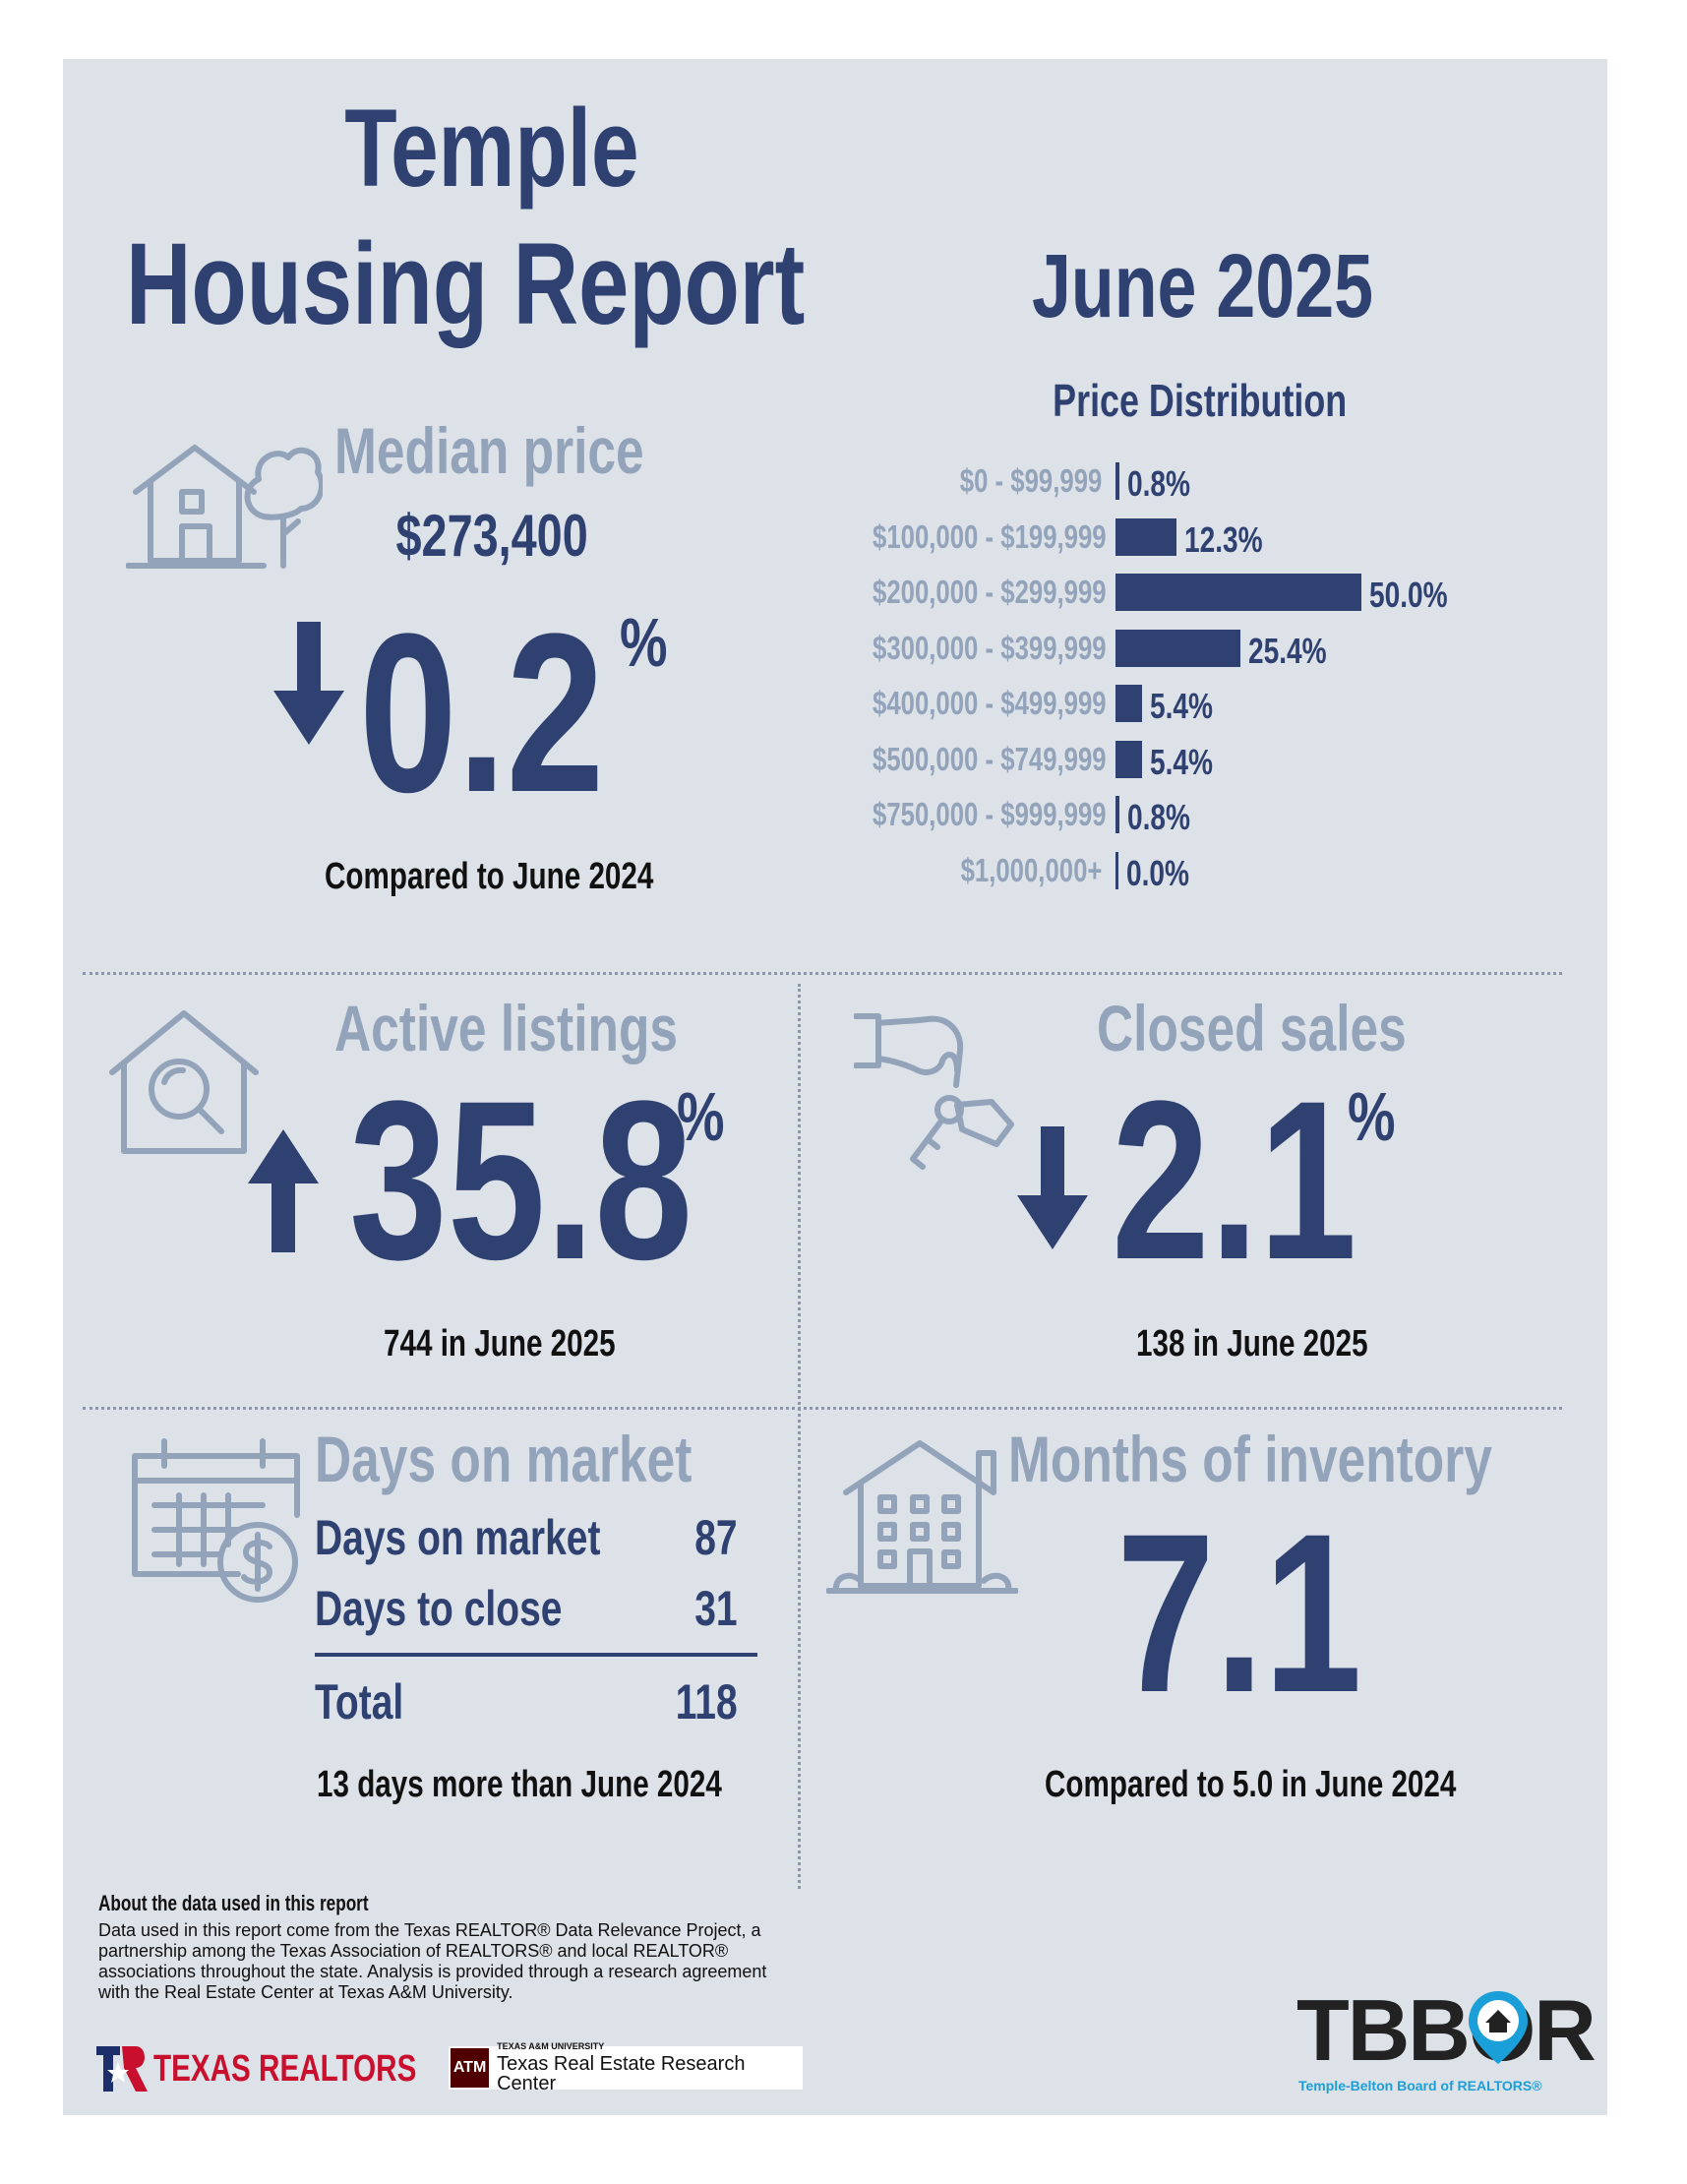 The image size is (1687, 2184). I want to click on median-price-value: $273,400, so click(491, 536).